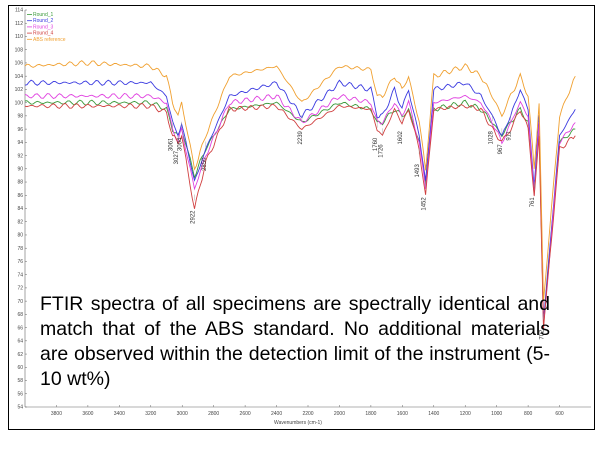  I want to click on peak-label: 3061, so click(172, 144).